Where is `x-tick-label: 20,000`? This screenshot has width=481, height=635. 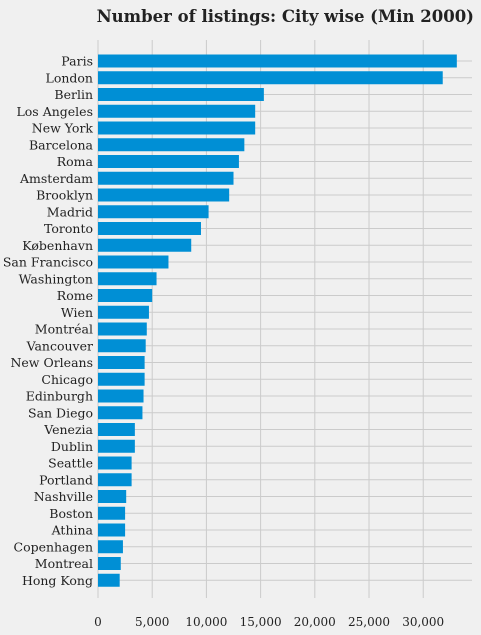 x-tick-label: 20,000 is located at coordinates (315, 622).